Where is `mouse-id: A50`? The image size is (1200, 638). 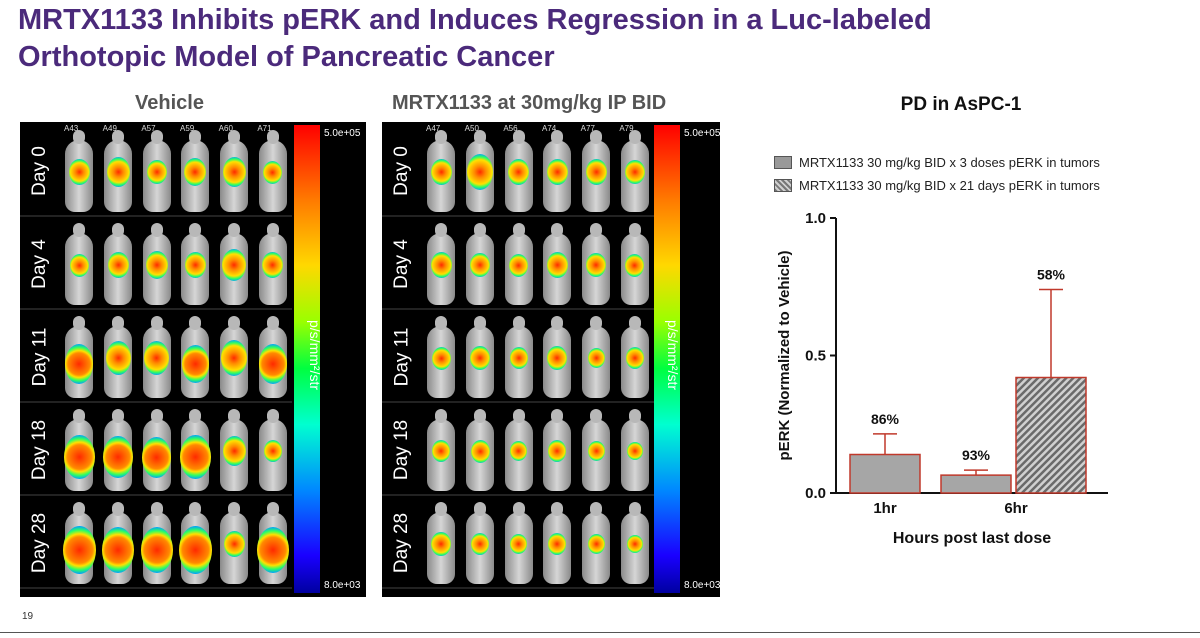 mouse-id: A50 is located at coordinates (471, 128).